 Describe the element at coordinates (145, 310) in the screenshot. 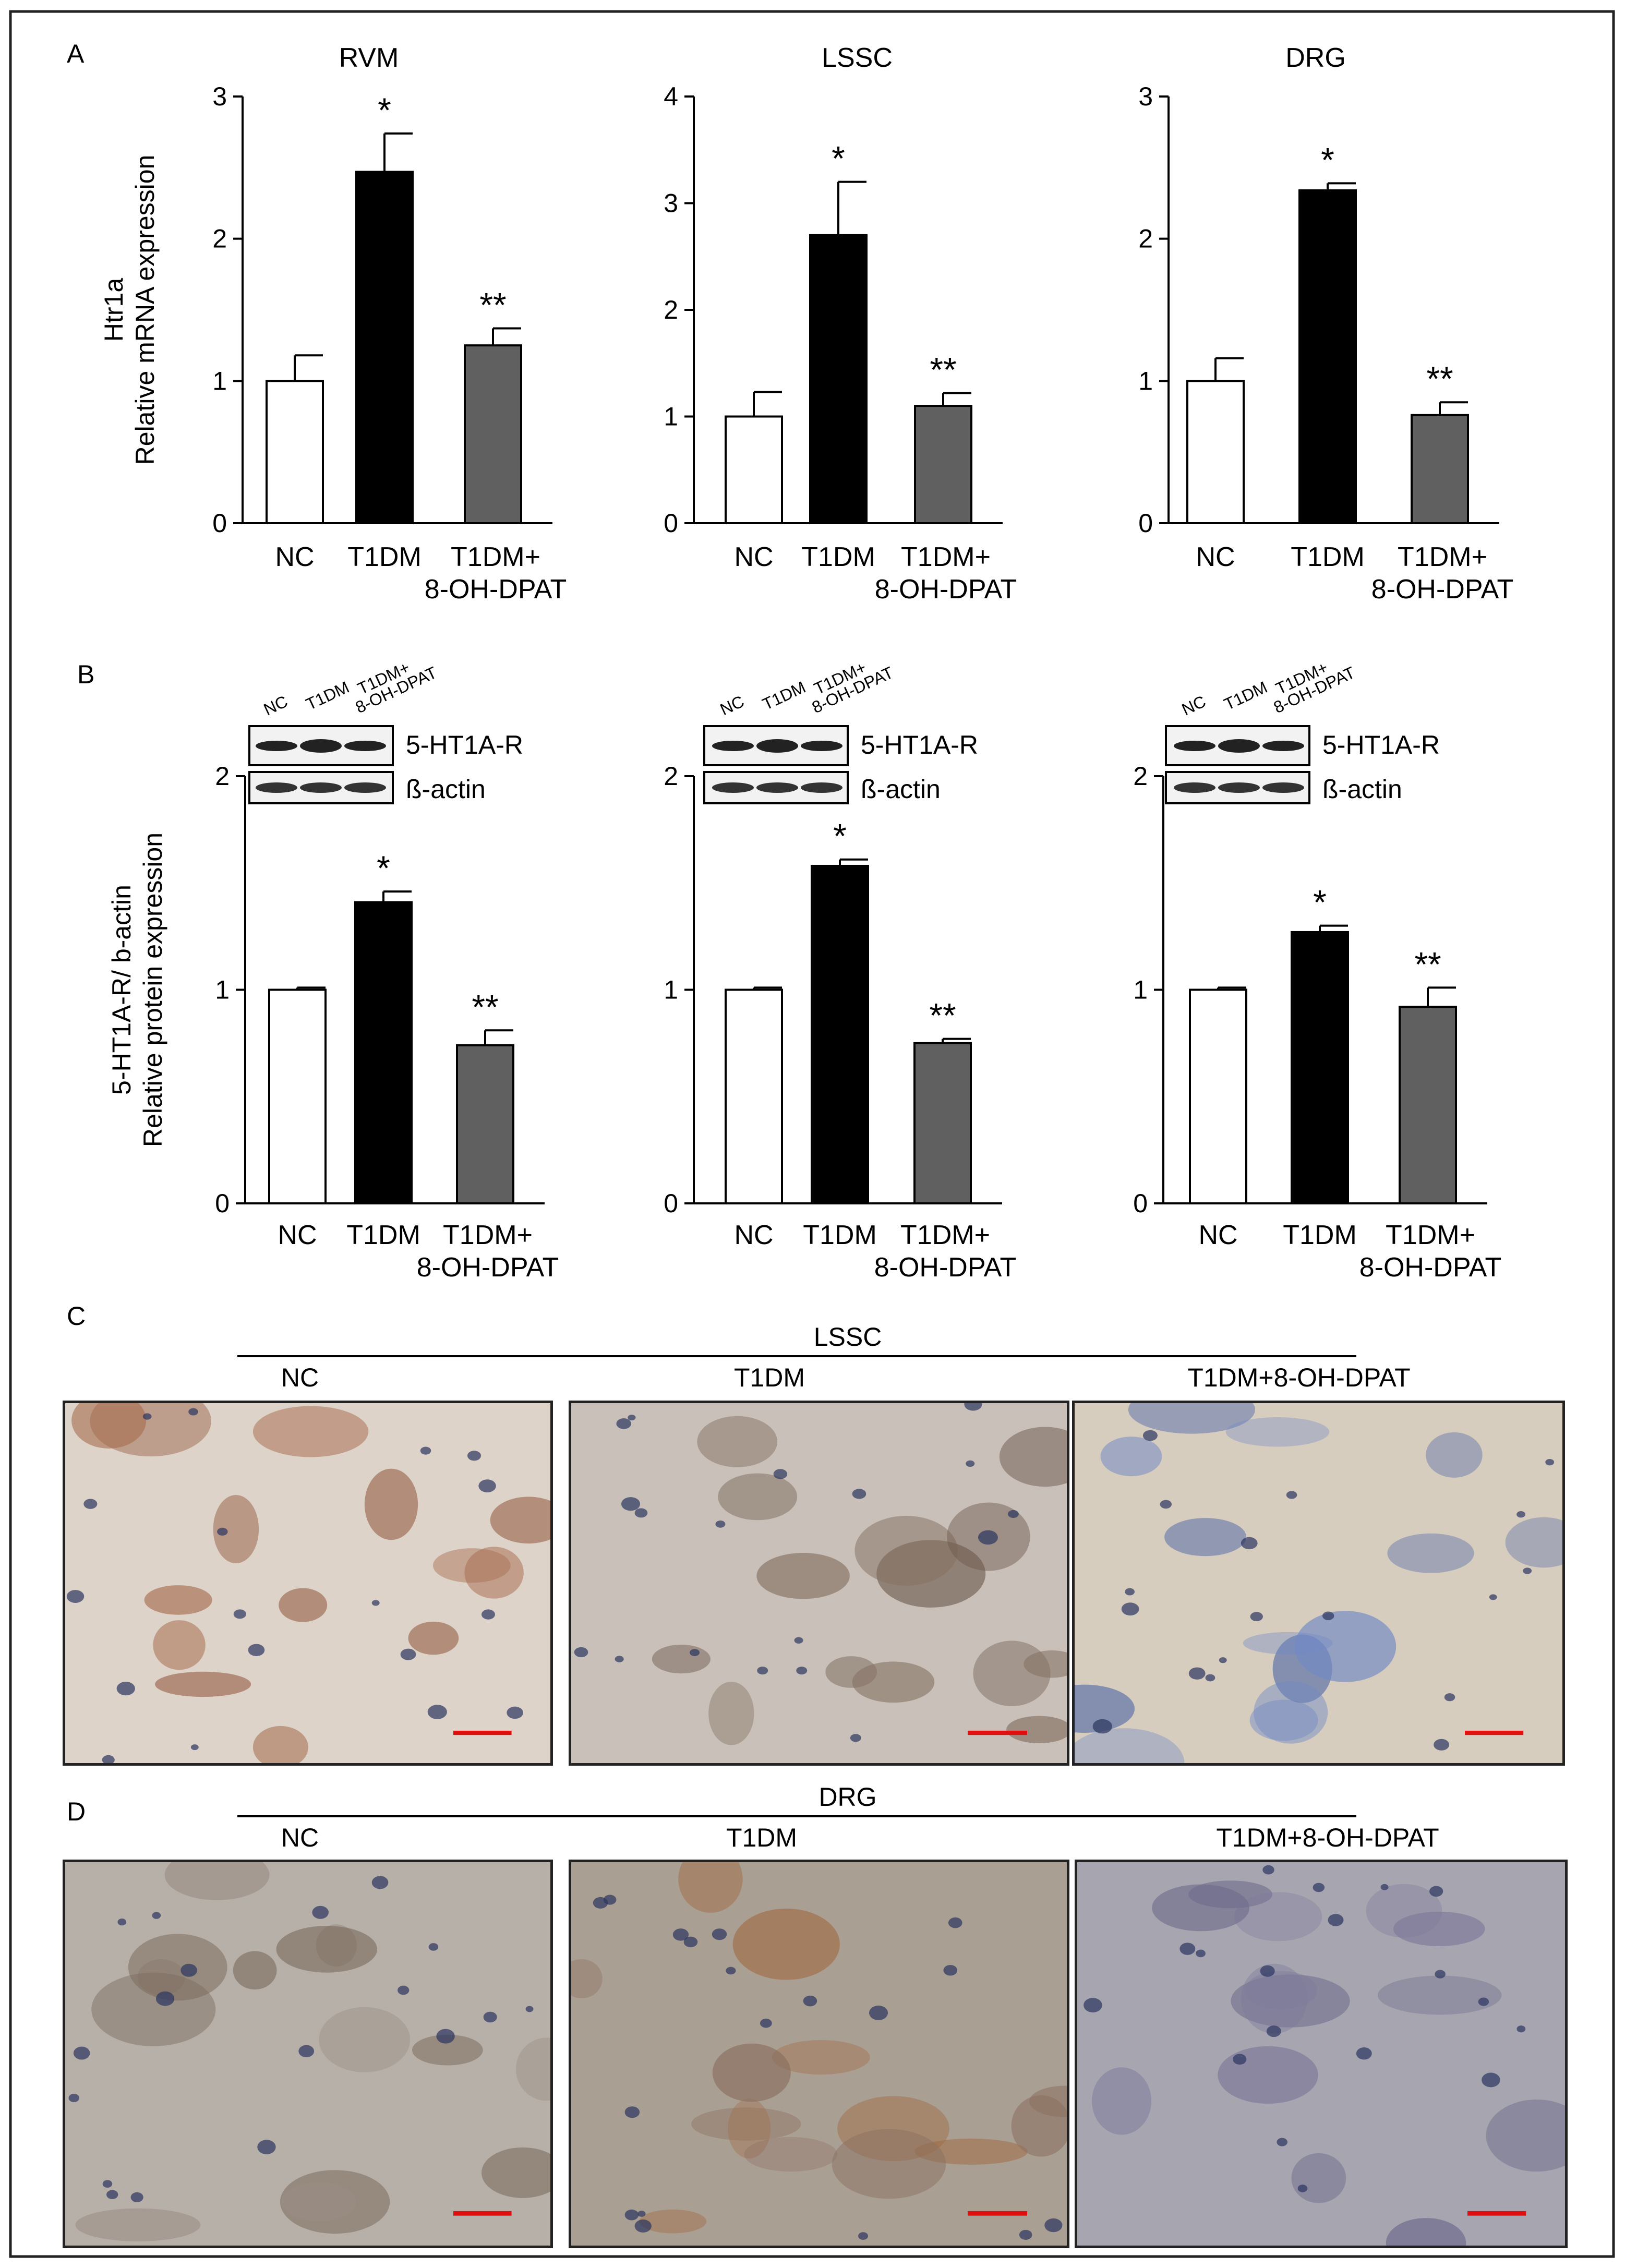

I see `y-axis-label: Relative mRNA expression` at that location.